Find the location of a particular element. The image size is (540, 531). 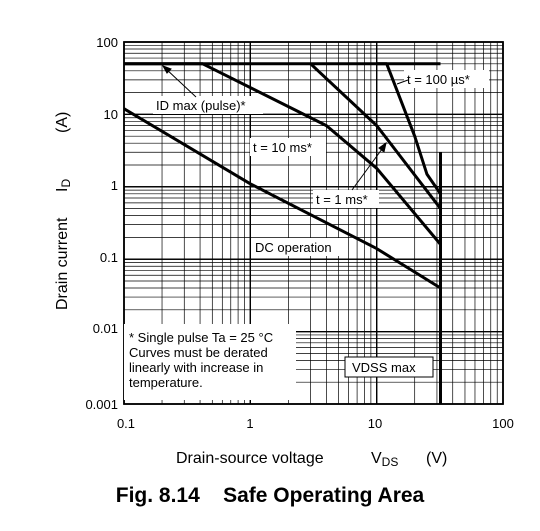

dc-label: DC operation is located at coordinates (293, 247).